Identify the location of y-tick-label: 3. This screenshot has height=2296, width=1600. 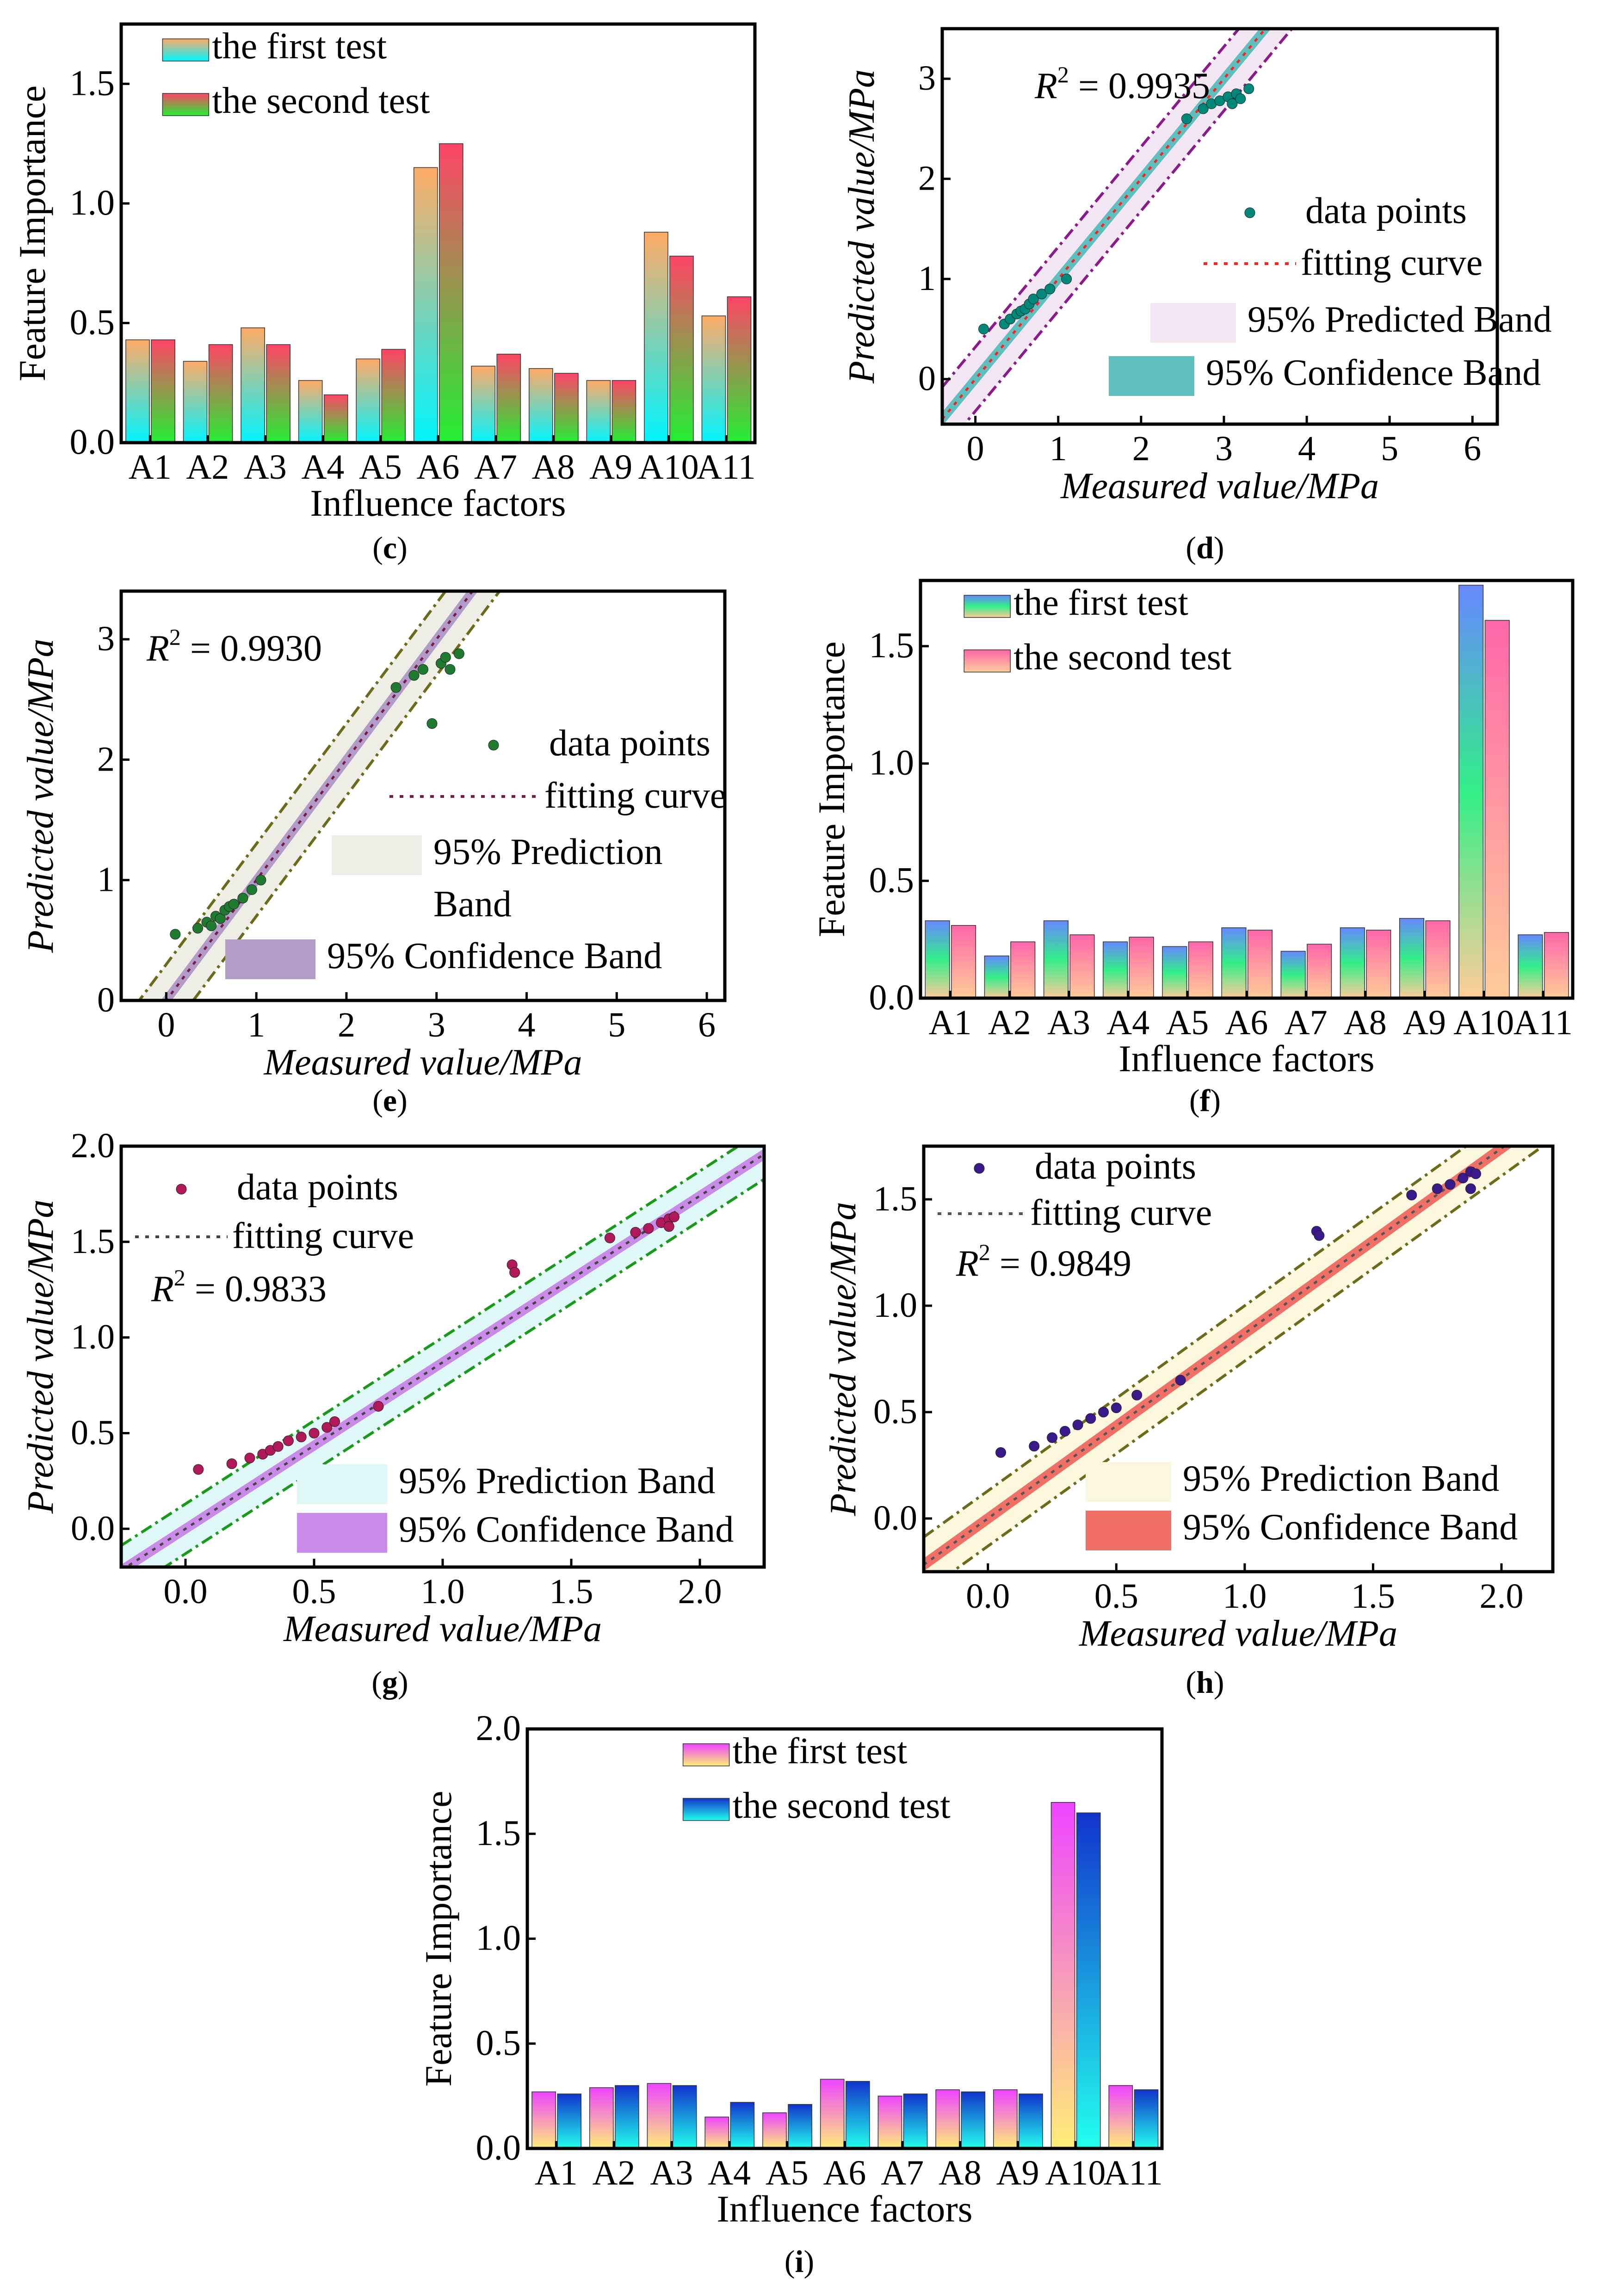
(927, 78).